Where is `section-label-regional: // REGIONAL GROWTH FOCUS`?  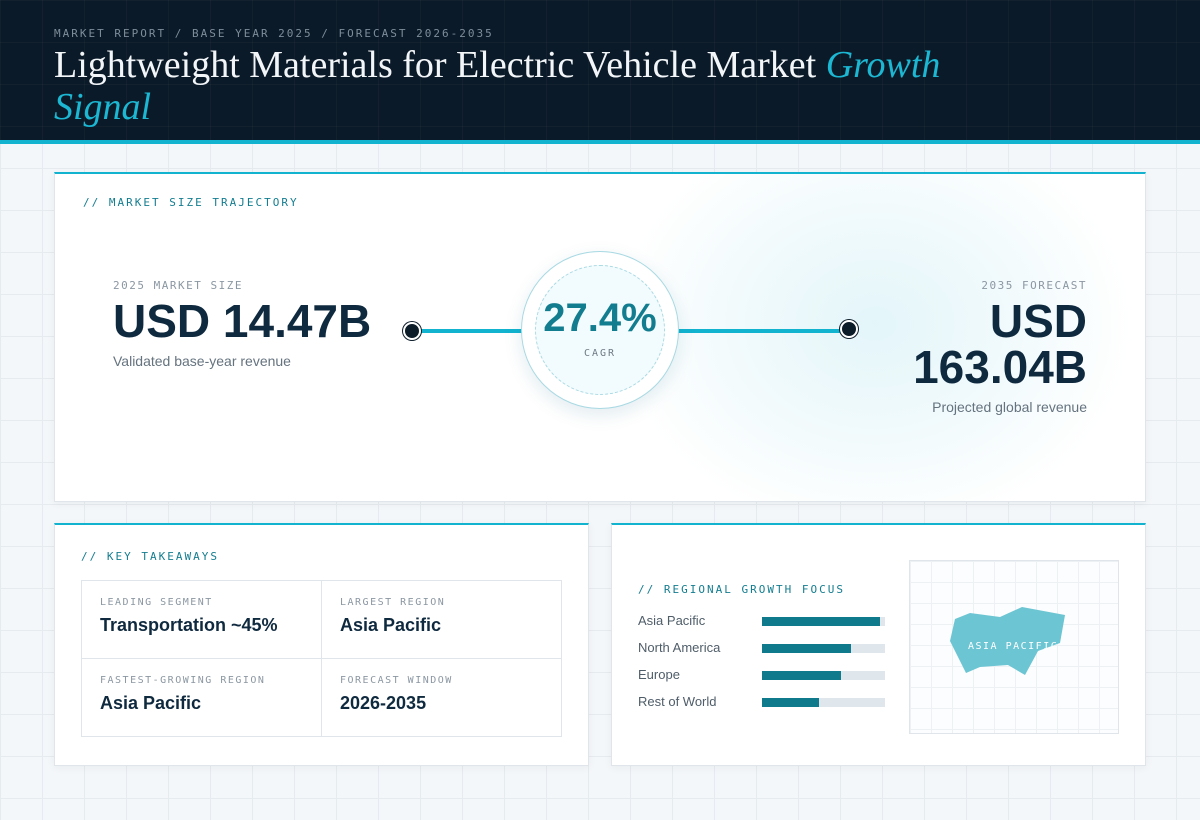 section-label-regional: // REGIONAL GROWTH FOCUS is located at coordinates (741, 589).